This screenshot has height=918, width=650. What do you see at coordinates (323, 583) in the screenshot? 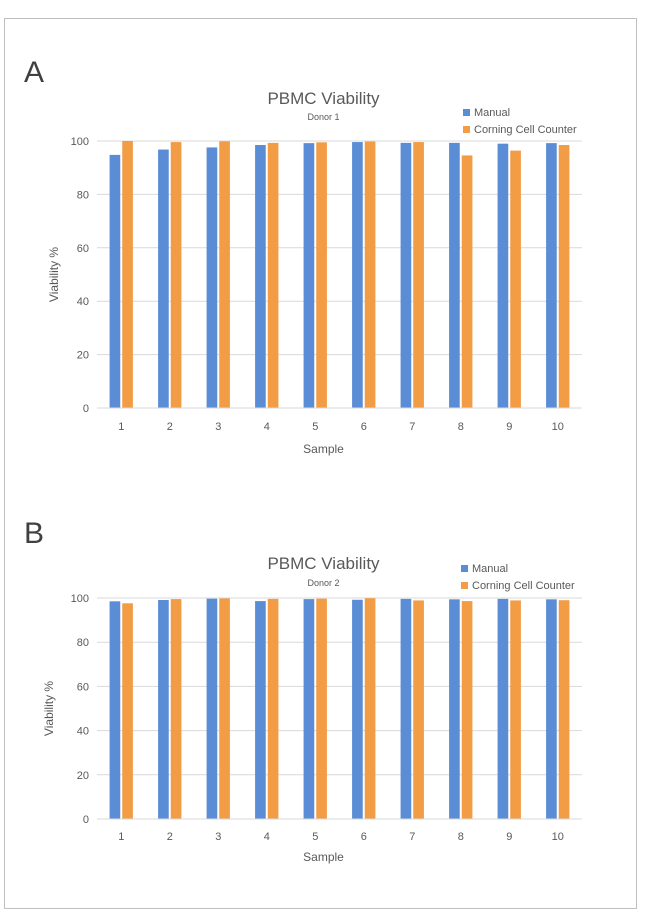
I see `chart-subtitle: Donor 2` at bounding box center [323, 583].